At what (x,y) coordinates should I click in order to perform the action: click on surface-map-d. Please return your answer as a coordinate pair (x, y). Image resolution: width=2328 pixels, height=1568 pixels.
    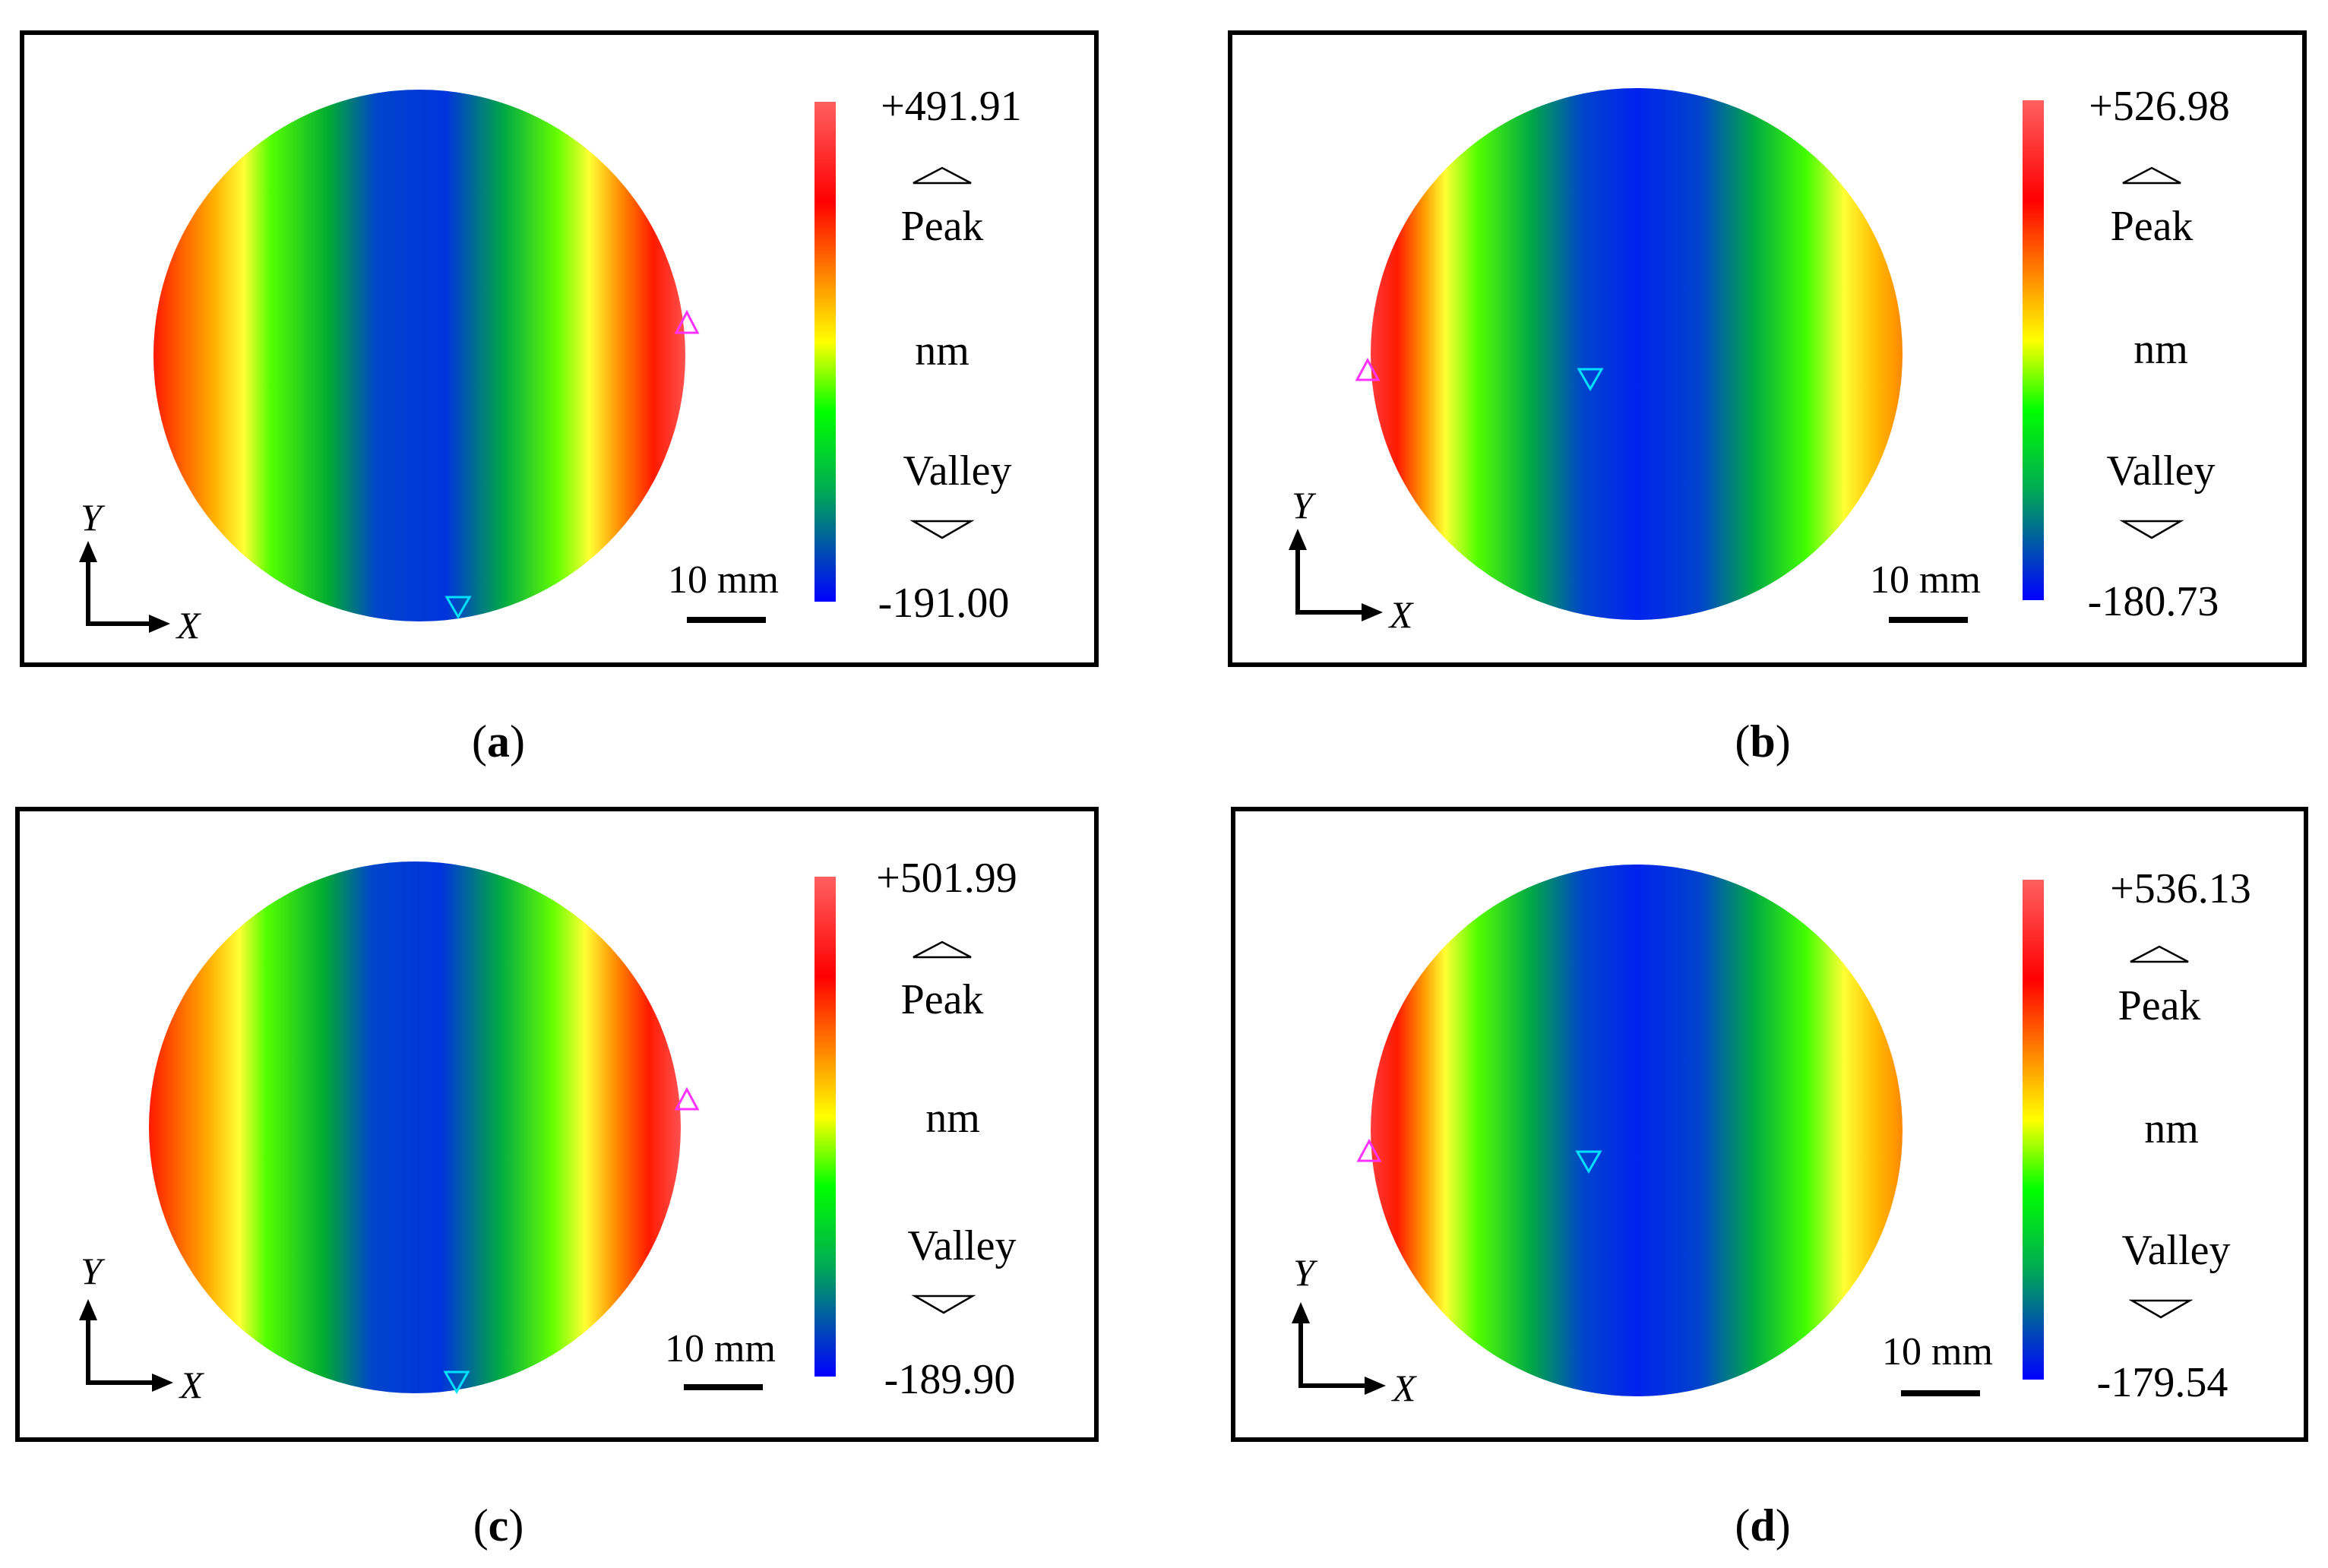
    Looking at the image, I should click on (1637, 1130).